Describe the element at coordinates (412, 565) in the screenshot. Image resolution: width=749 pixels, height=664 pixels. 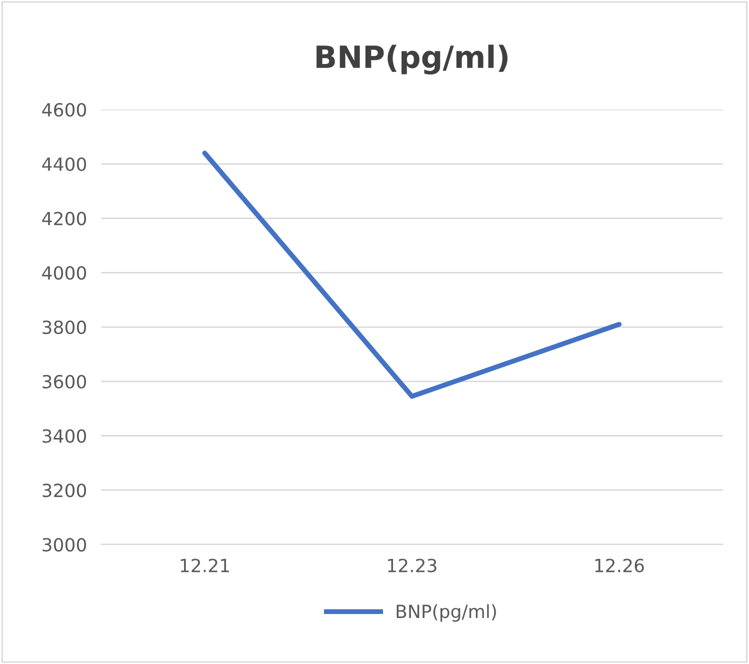
I see `x-tick-label: 12.23` at that location.